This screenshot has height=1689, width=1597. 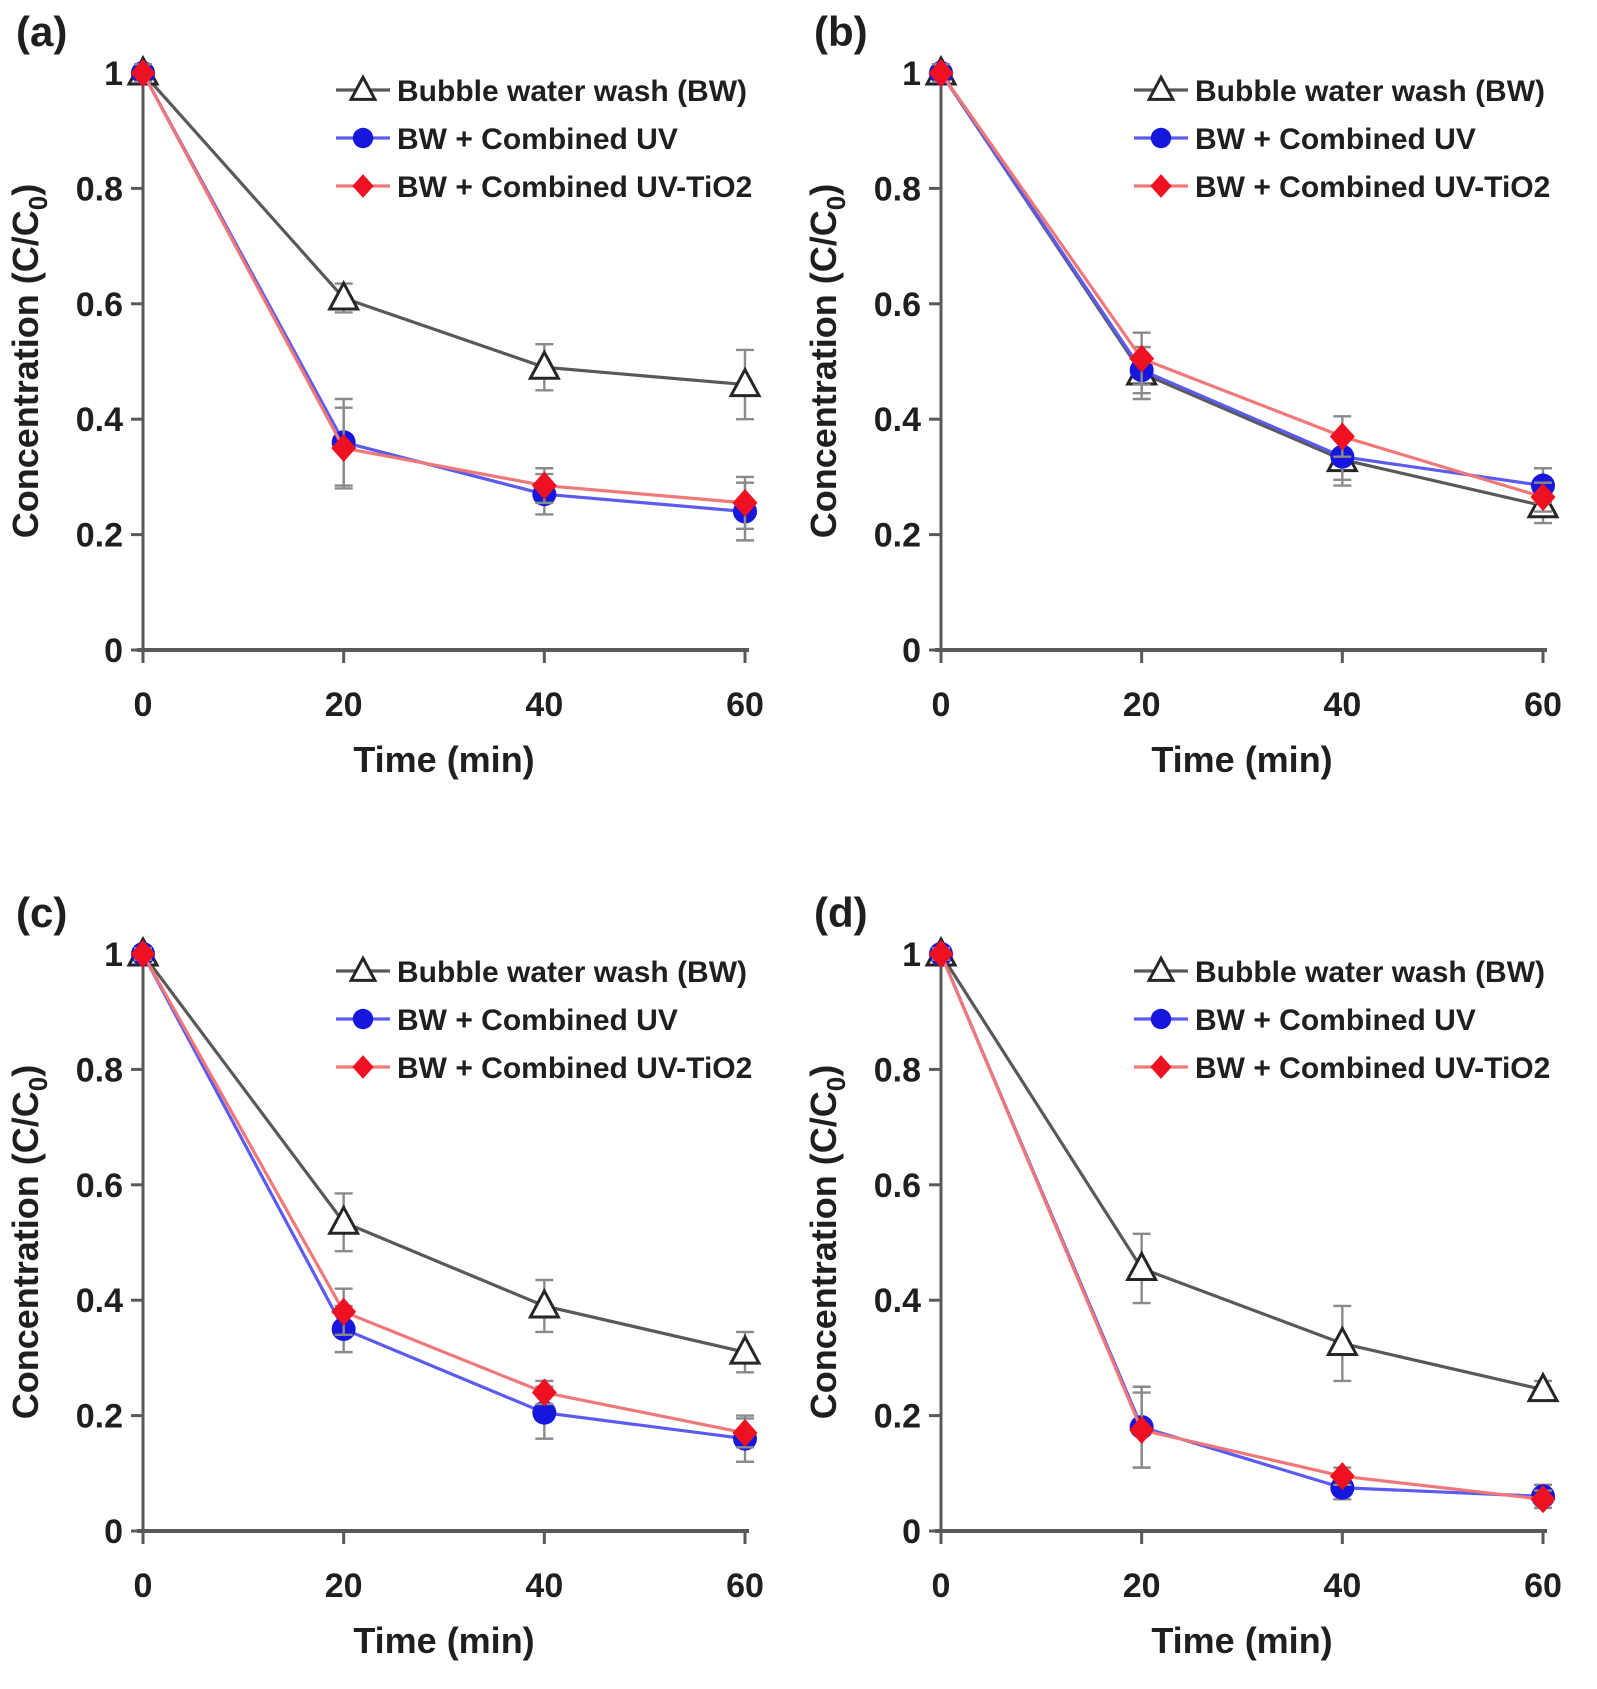 I want to click on panel-label: (b), so click(x=841, y=31).